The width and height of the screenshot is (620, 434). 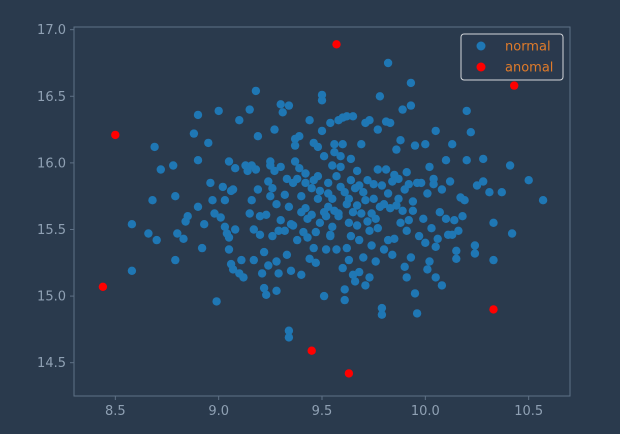 What do you see at coordinates (512, 57) in the screenshot?
I see `legend-box` at bounding box center [512, 57].